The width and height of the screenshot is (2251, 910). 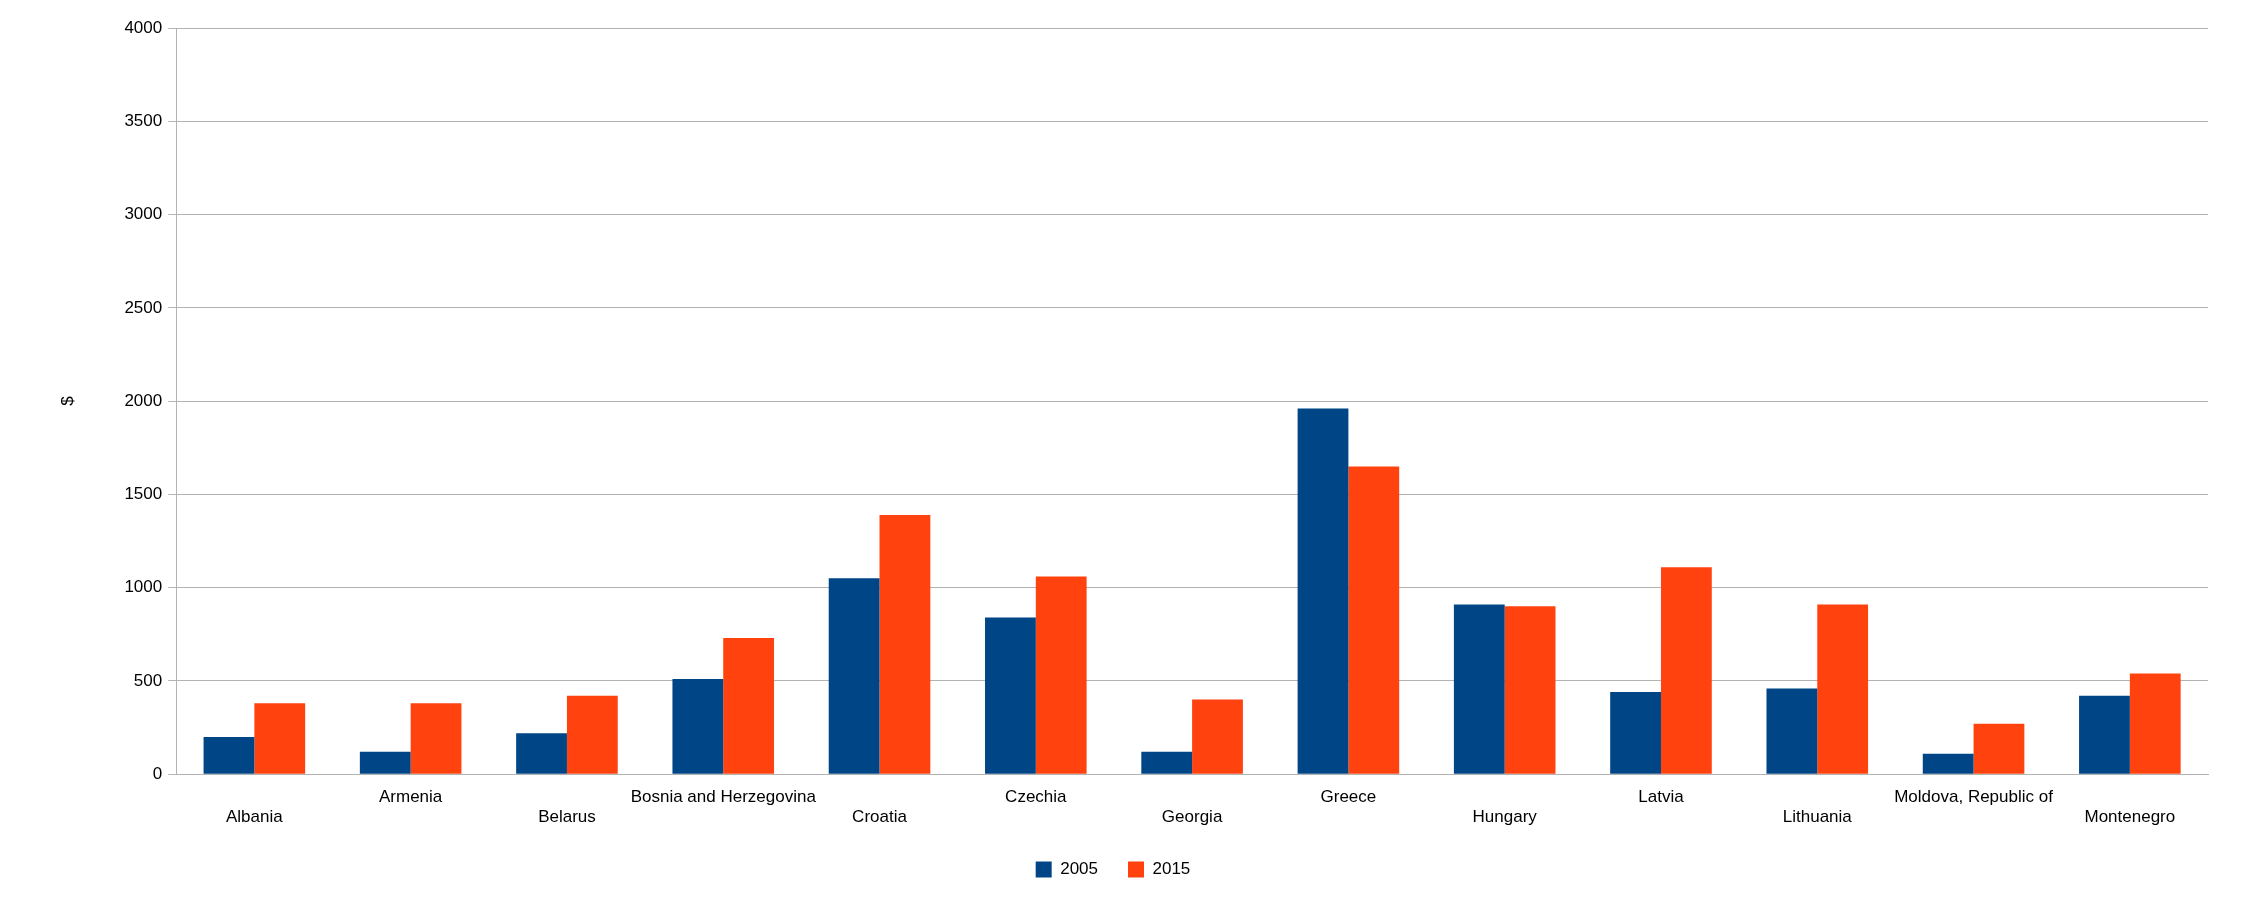 I want to click on x-tick-label: Croatia, so click(x=880, y=817).